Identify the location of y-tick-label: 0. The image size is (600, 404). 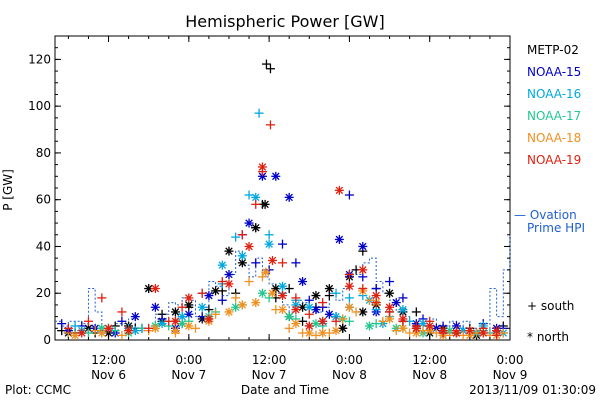
(47, 340).